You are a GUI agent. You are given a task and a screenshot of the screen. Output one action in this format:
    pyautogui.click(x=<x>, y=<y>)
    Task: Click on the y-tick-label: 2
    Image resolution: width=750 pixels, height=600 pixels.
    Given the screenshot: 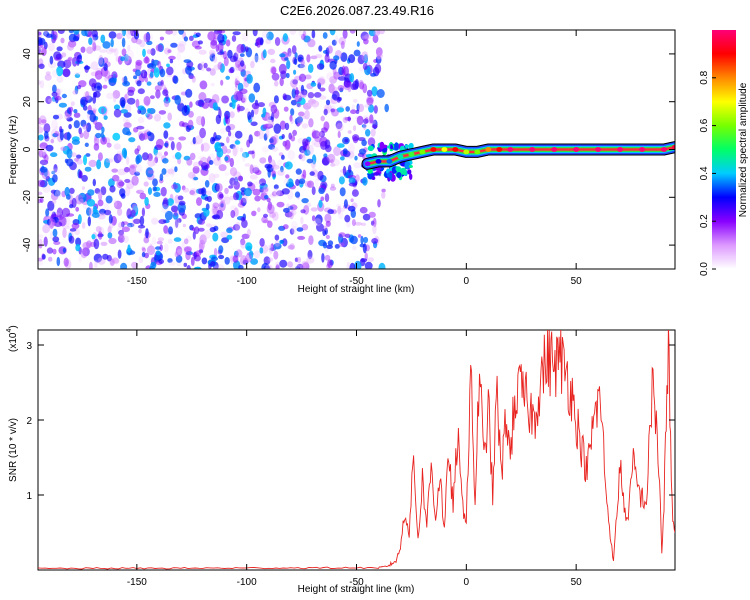 What is the action you would take?
    pyautogui.click(x=29, y=421)
    